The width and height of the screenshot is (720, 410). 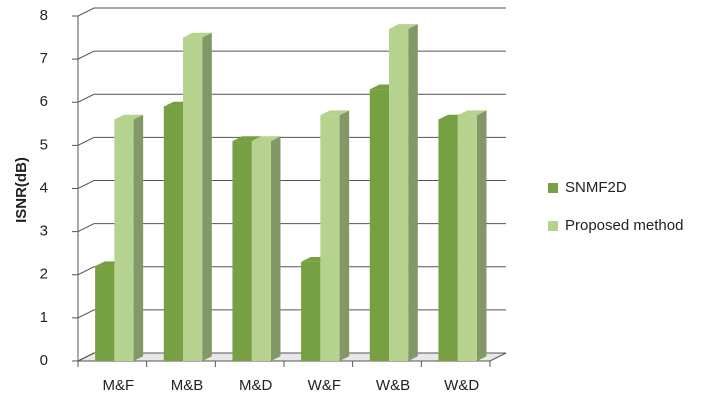 I want to click on y-tick-label: 6, so click(x=44, y=101).